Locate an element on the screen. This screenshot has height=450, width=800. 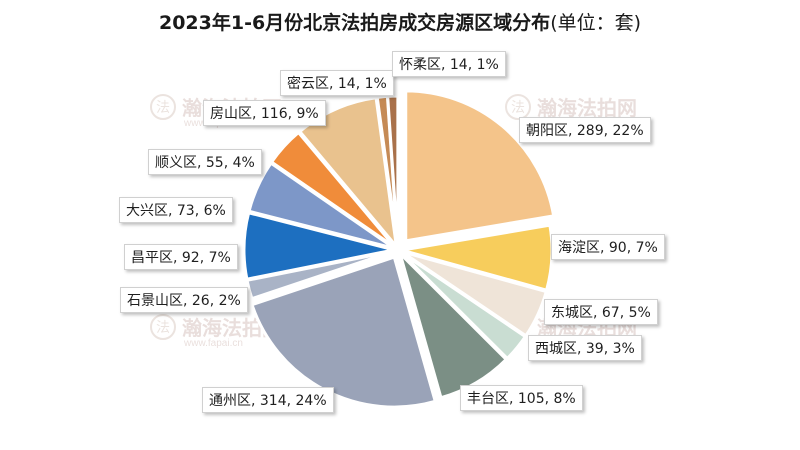
slice-label-tongzhou: 通州区, 314, 24% is located at coordinates (268, 400).